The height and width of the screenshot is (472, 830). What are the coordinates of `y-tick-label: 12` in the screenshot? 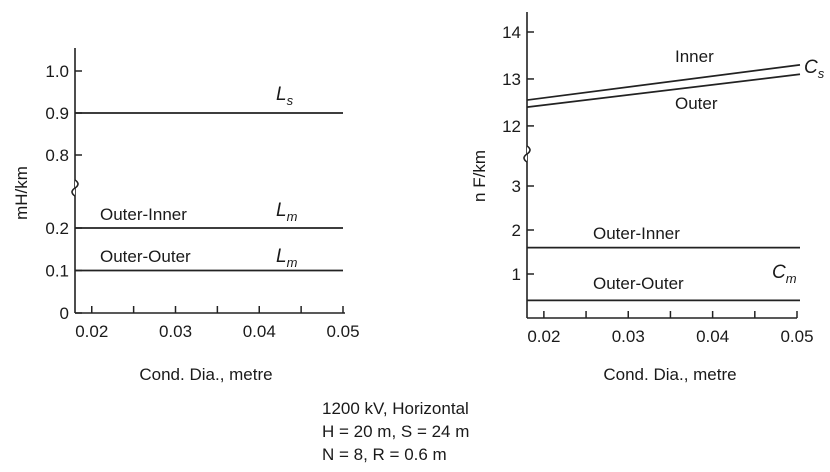 It's located at (511, 126).